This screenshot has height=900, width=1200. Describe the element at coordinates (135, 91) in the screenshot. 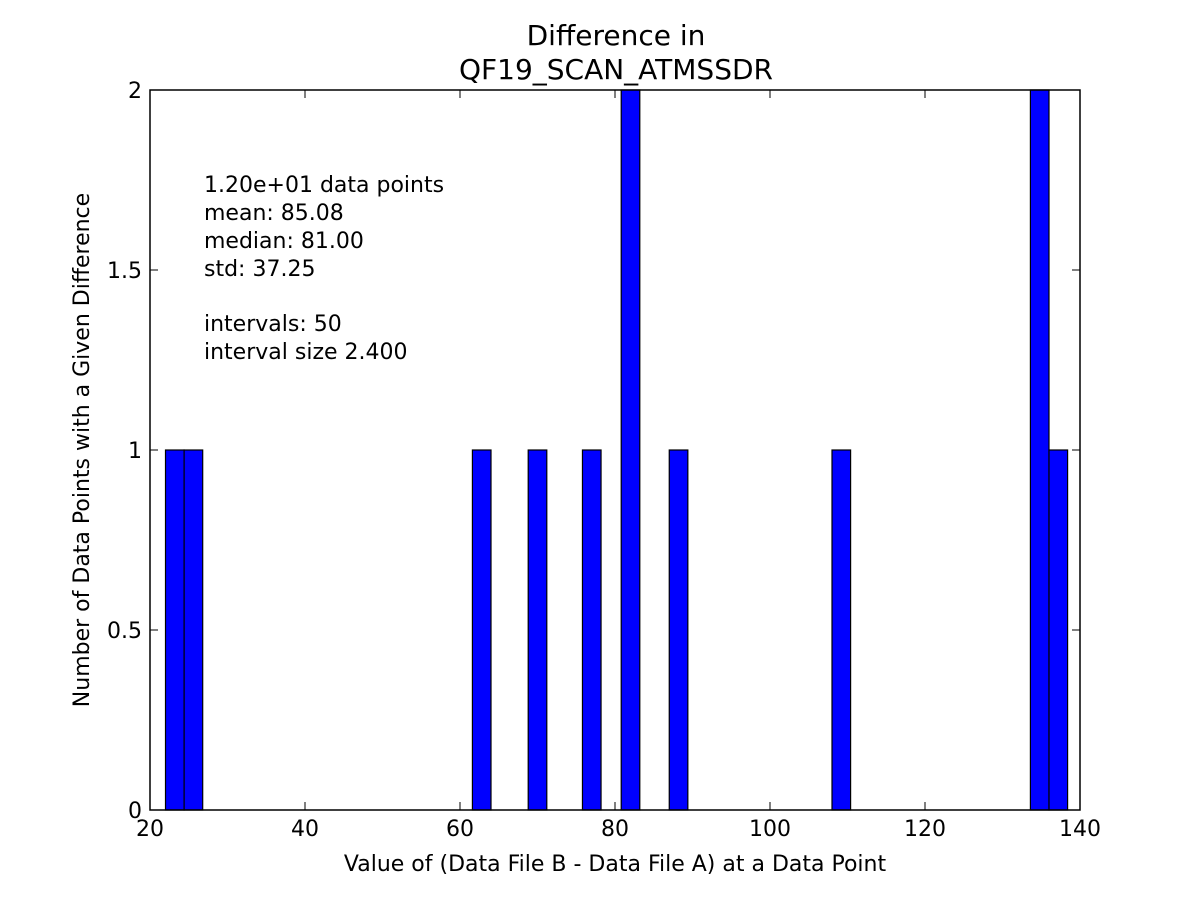

I see `y-tick-label-4: 2` at that location.